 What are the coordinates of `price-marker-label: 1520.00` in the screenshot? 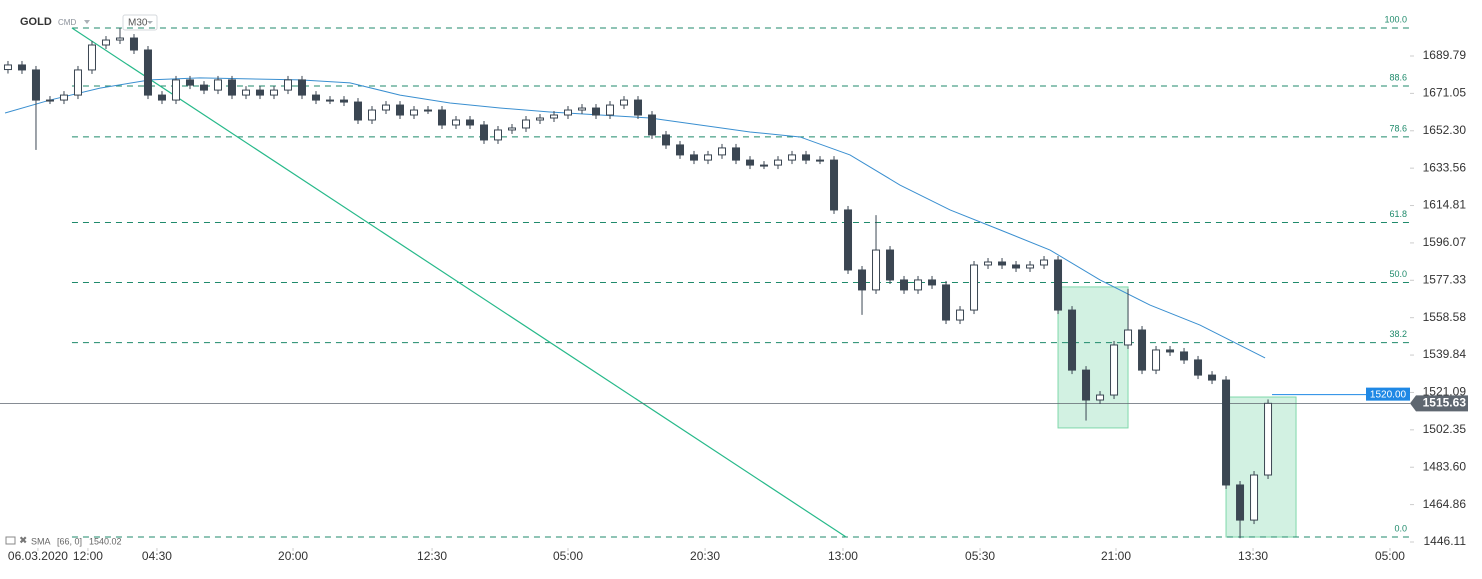 It's located at (1388, 394).